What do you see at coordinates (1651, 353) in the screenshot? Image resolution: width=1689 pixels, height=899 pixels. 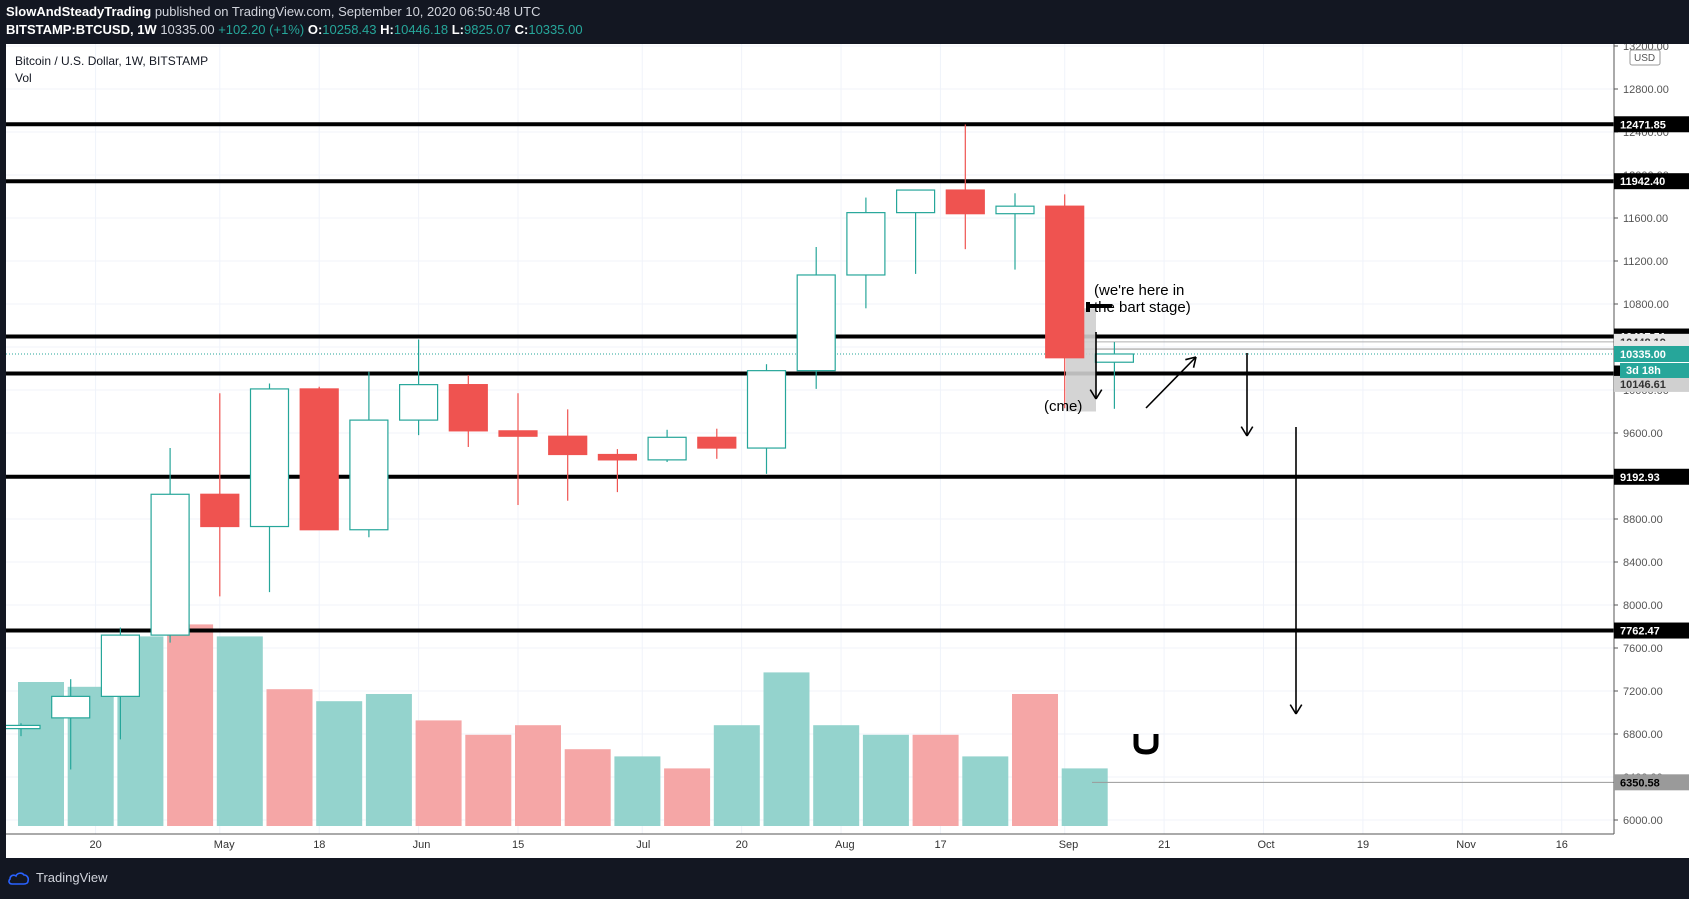 I see `current-price-tag: 10335.00` at bounding box center [1651, 353].